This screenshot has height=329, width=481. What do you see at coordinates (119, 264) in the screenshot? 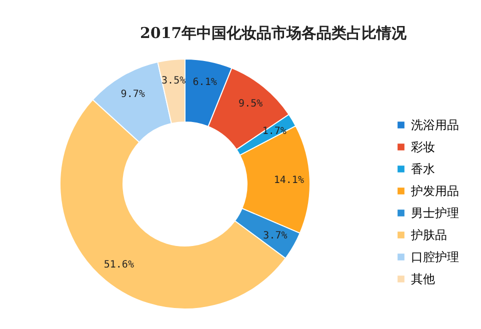
I see `data-label: 51.6%` at bounding box center [119, 264].